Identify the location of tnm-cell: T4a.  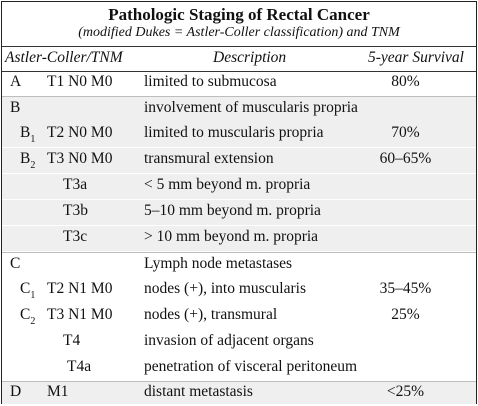
(79, 366).